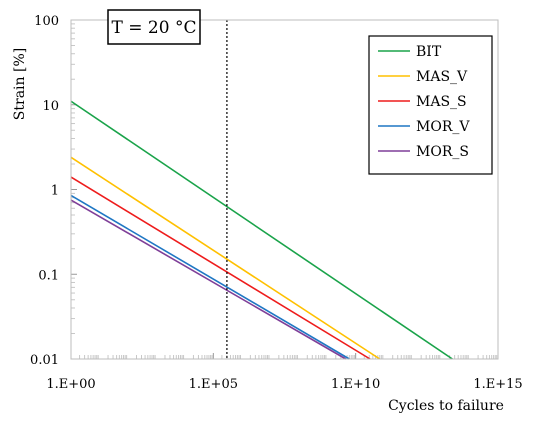  I want to click on annotation-text: T = 20 °C, so click(154, 28).